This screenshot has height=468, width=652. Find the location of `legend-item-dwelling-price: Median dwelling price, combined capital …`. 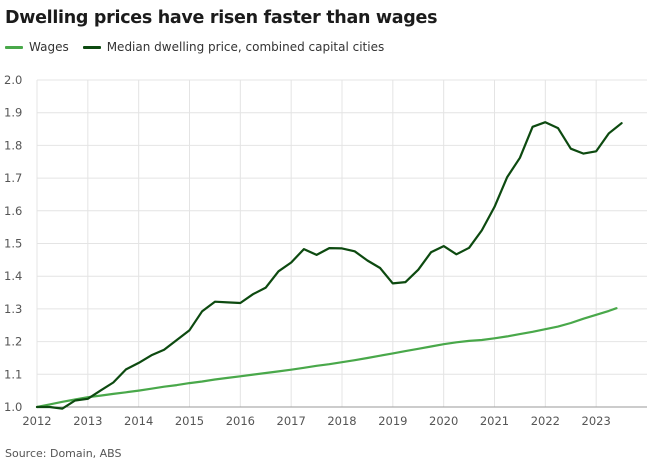

legend-item-dwelling-price: Median dwelling price, combined capital … is located at coordinates (233, 47).